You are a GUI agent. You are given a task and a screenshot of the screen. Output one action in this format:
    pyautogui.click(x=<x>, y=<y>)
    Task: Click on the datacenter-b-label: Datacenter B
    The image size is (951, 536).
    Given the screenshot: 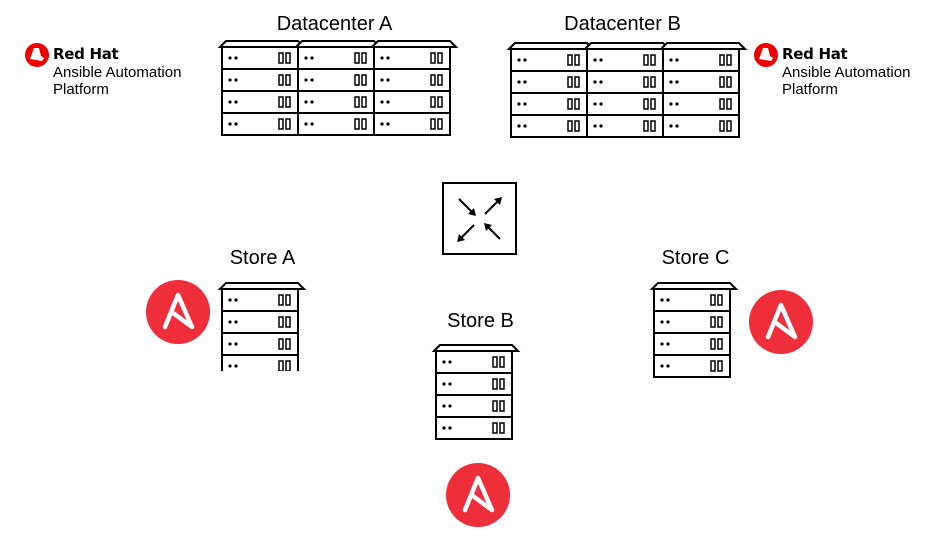 What is the action you would take?
    pyautogui.click(x=622, y=24)
    